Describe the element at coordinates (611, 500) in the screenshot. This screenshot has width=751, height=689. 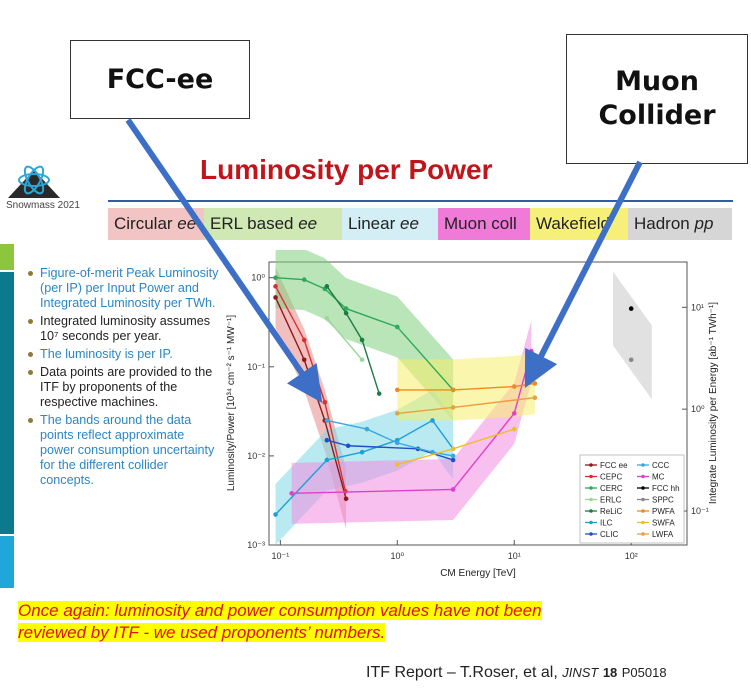
I see `legend-label: ERLC` at that location.